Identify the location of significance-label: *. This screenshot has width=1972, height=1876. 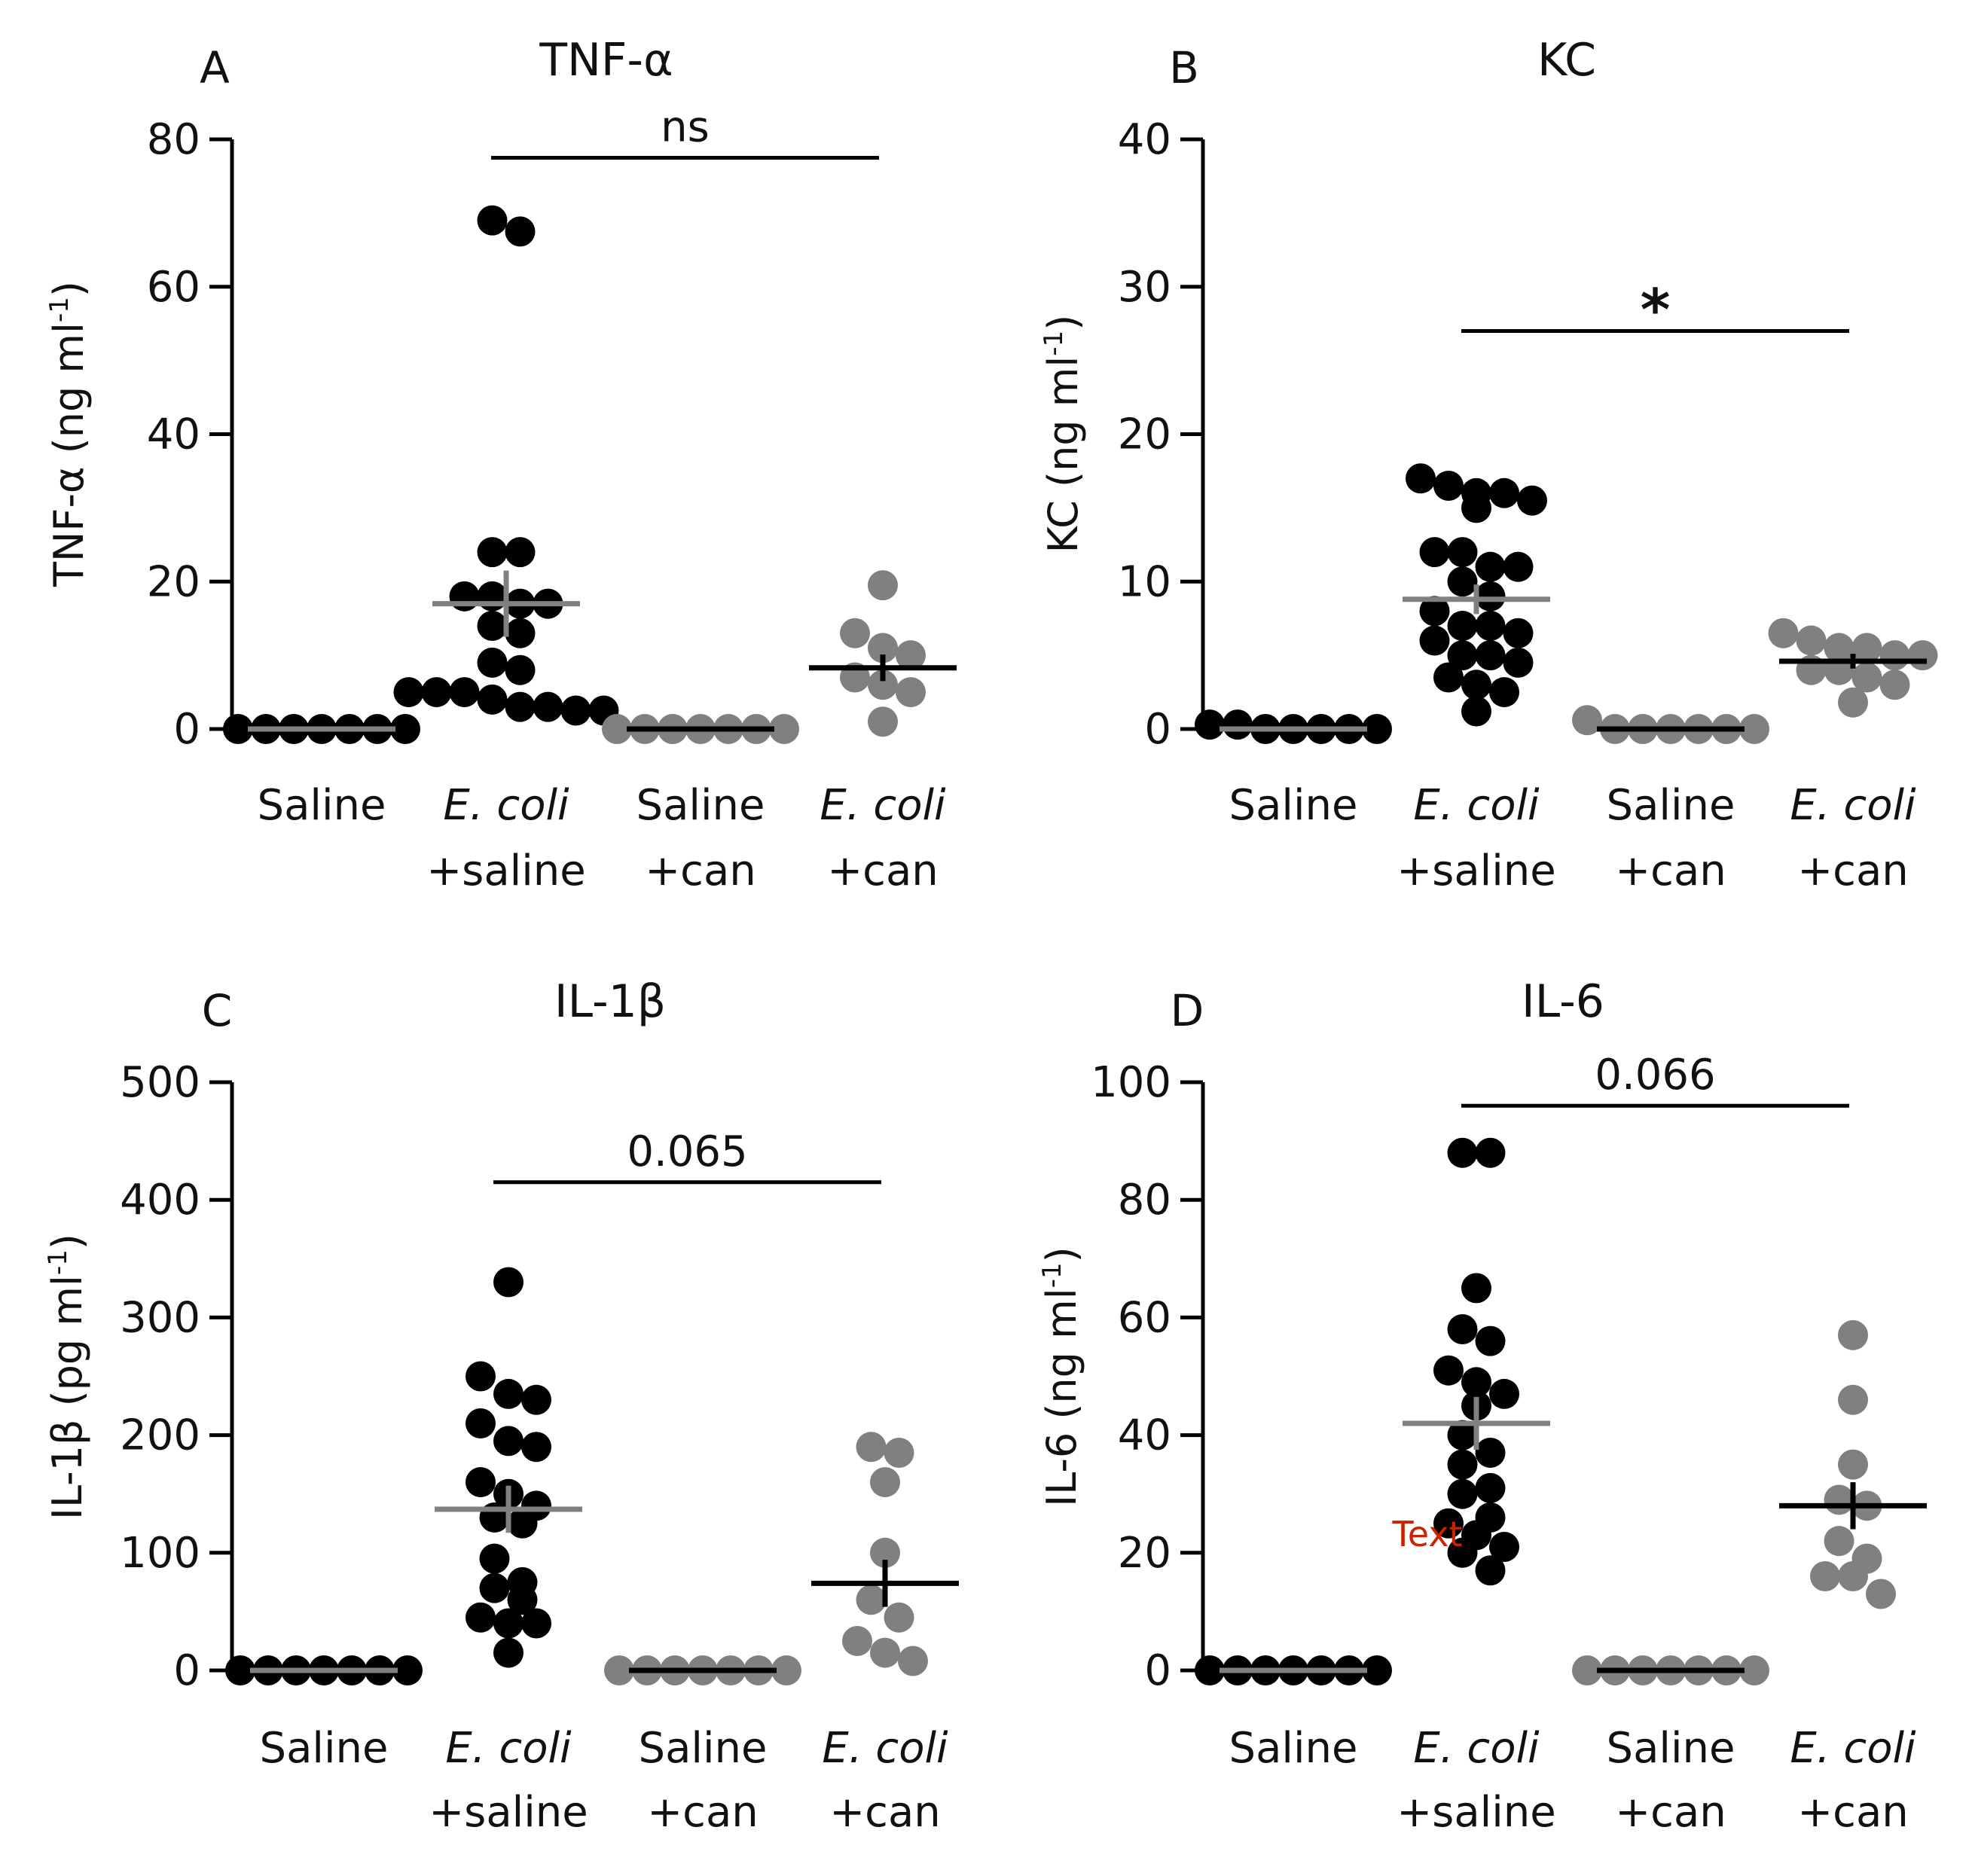
(1656, 309).